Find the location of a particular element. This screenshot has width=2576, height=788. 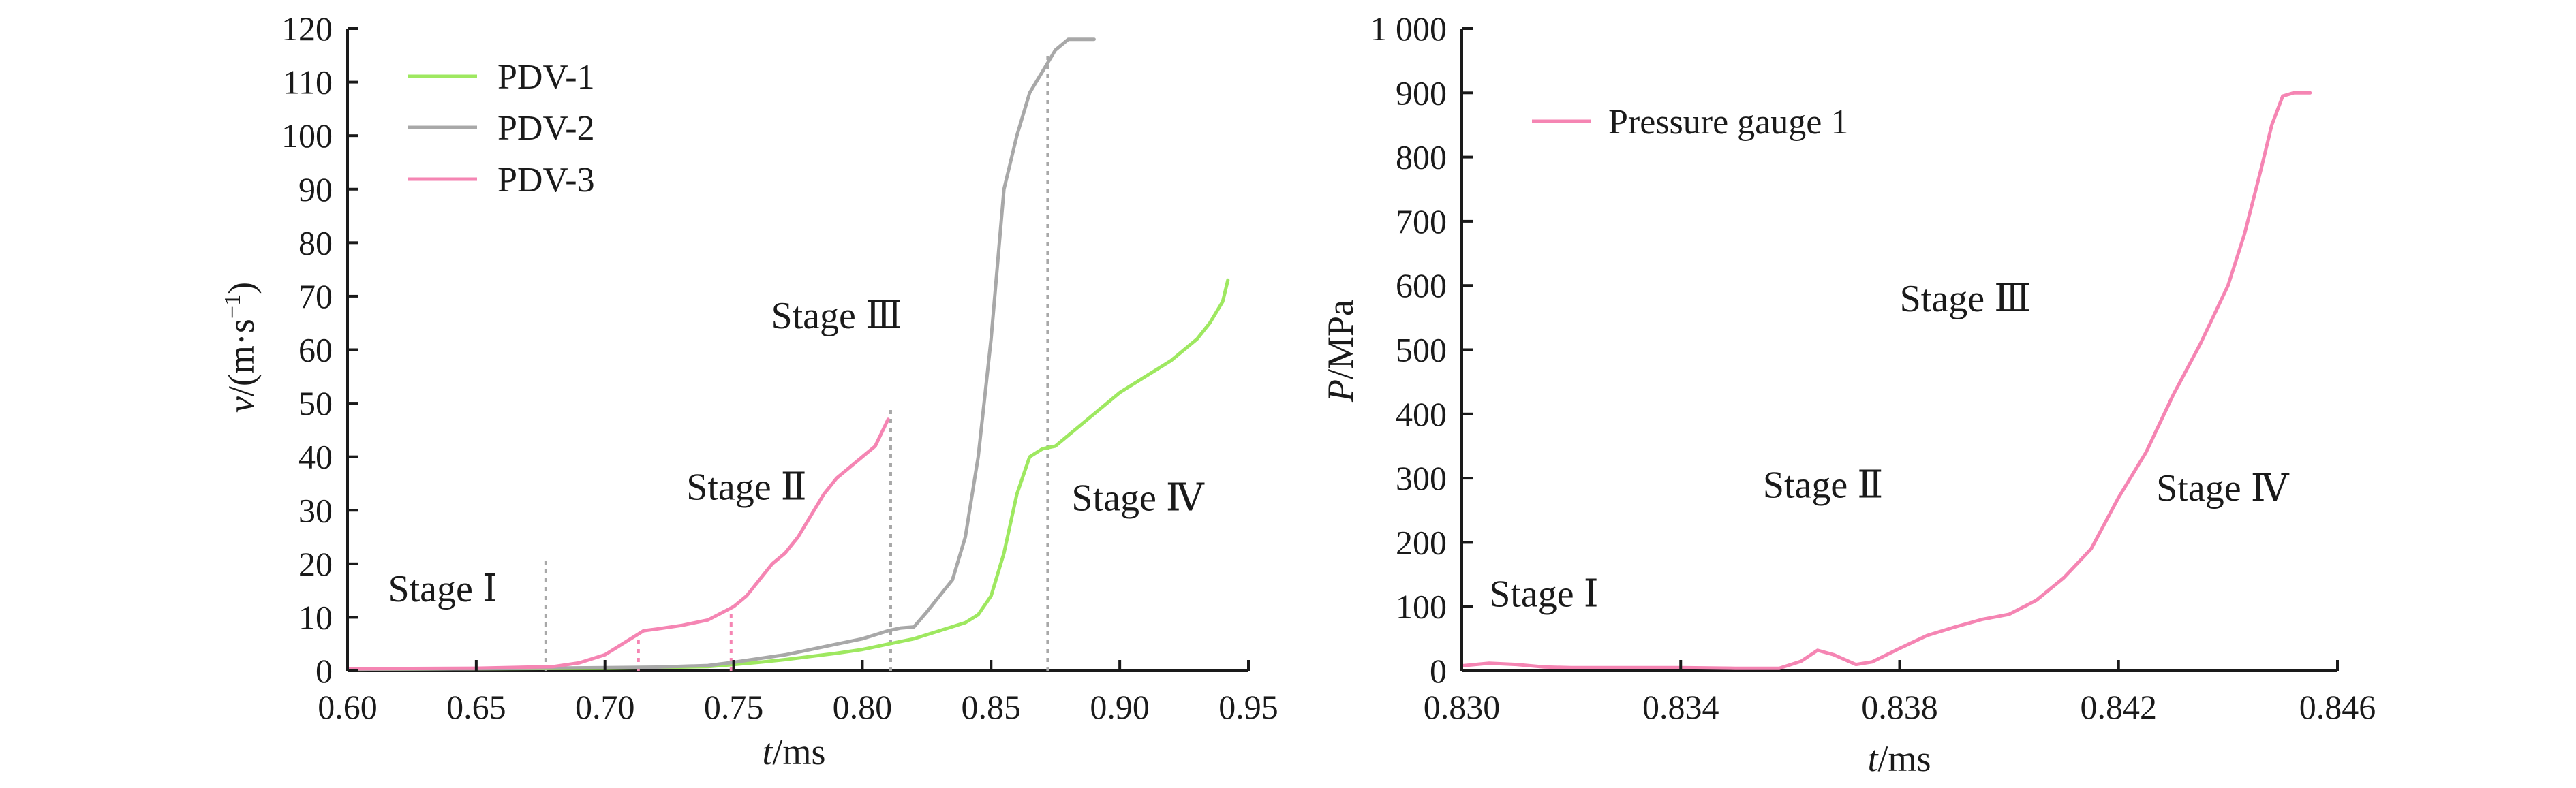

y-axis-title: v/(m·s−1) is located at coordinates (241, 347).